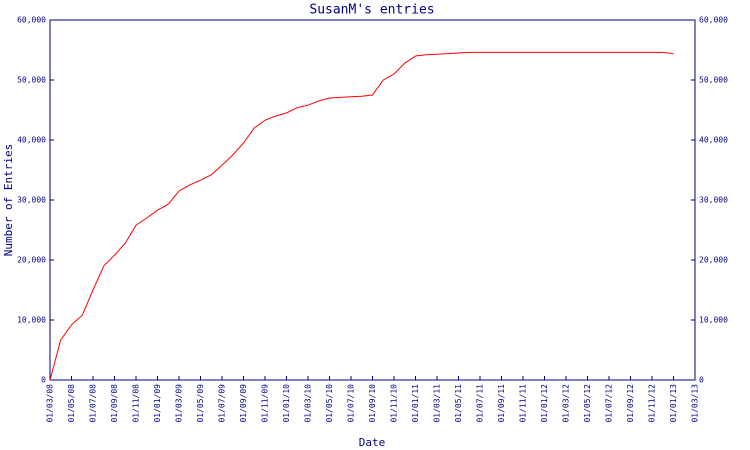 This screenshot has height=450, width=750. Describe the element at coordinates (31, 320) in the screenshot. I see `y-tick-label: 10,000` at that location.